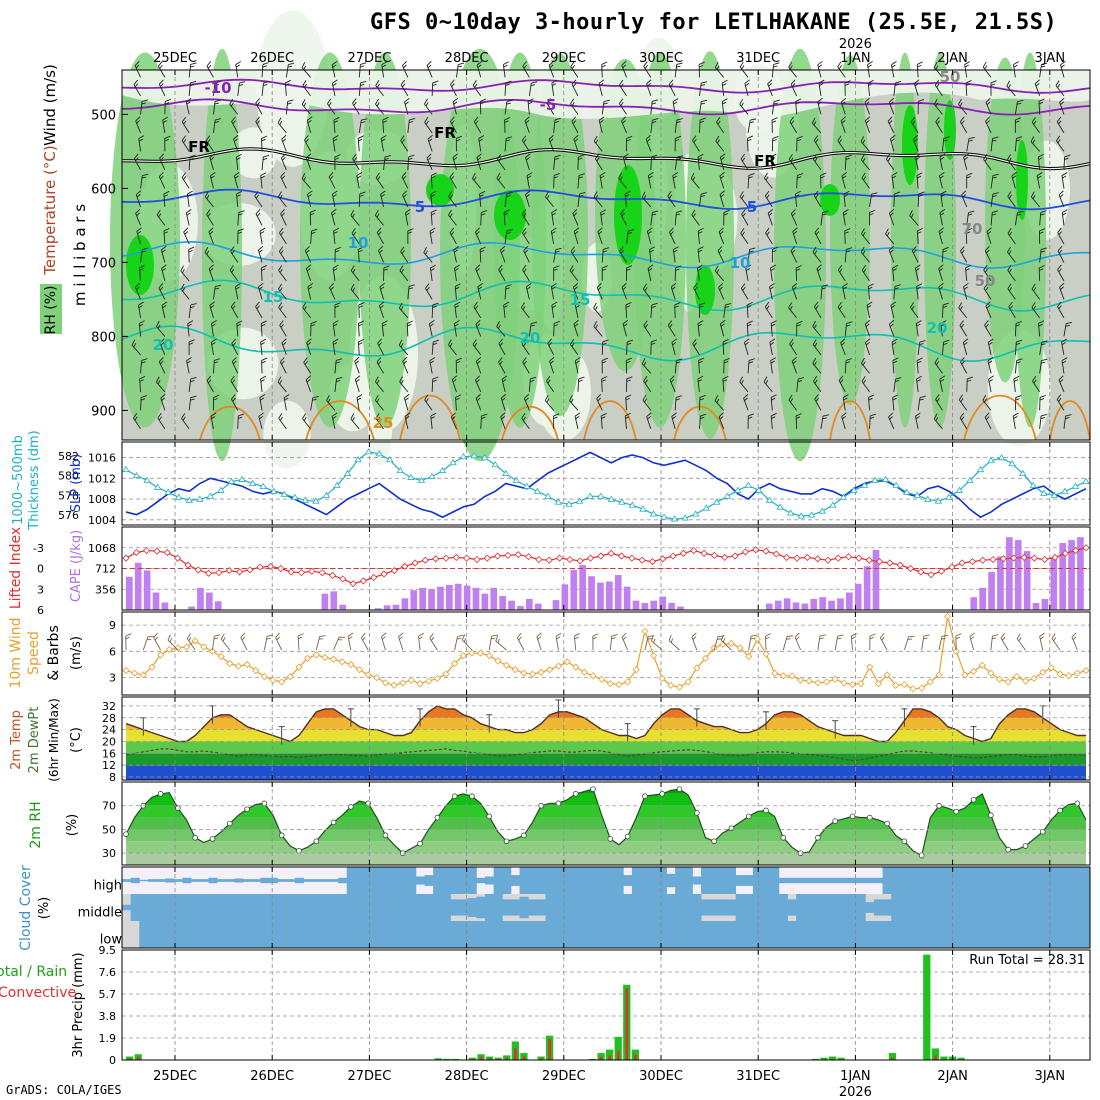 The image size is (1100, 1100). Describe the element at coordinates (606, 907) in the screenshot. I see `cloud-frame` at that location.